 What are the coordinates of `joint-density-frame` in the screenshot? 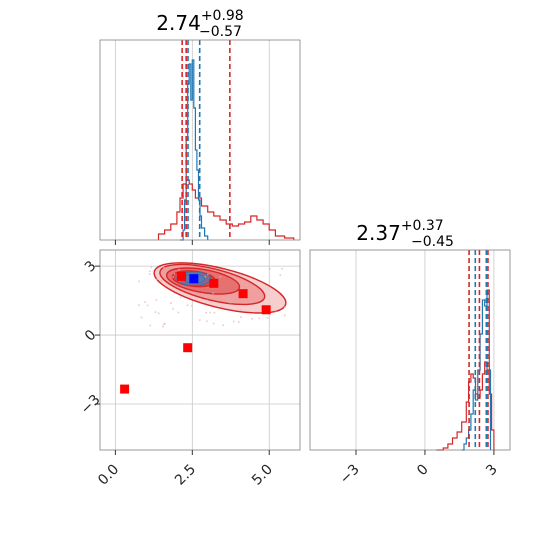 It's located at (200, 350).